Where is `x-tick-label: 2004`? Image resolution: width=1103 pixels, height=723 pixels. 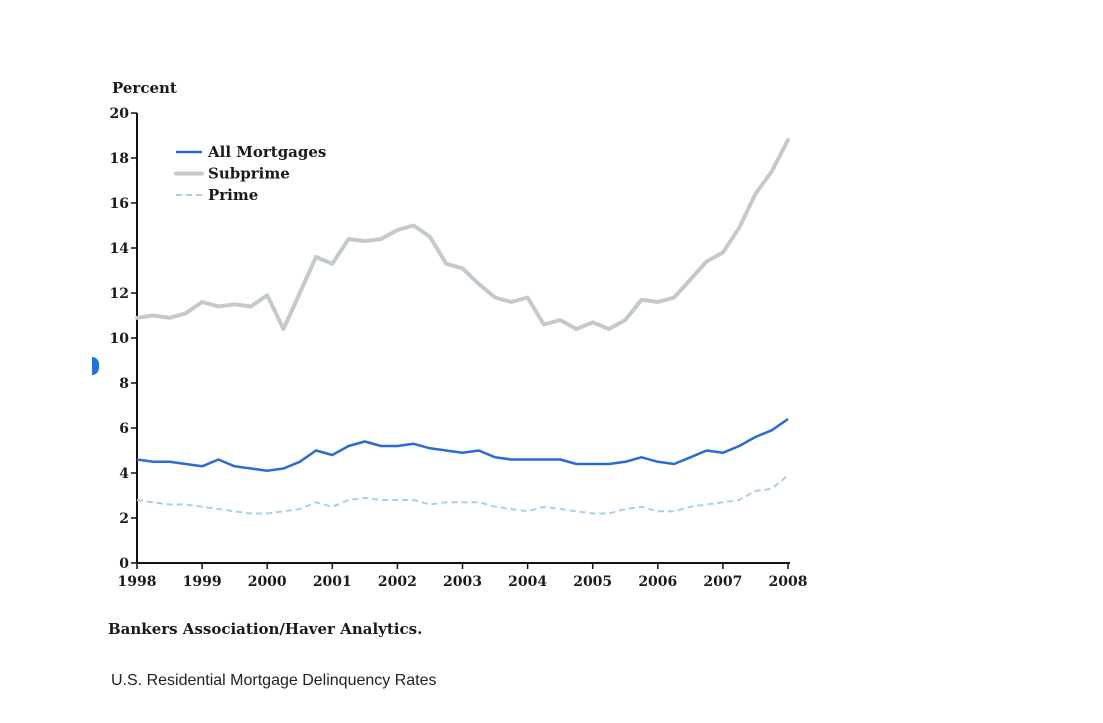
x-tick-label: 2004 is located at coordinates (527, 582).